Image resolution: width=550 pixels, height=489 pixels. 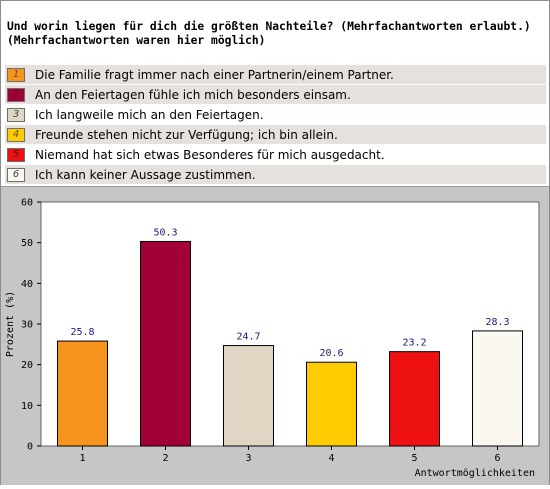 I want to click on legend-item-6: 6 Ich kann keiner Aussage zustimmen., so click(x=275, y=174).